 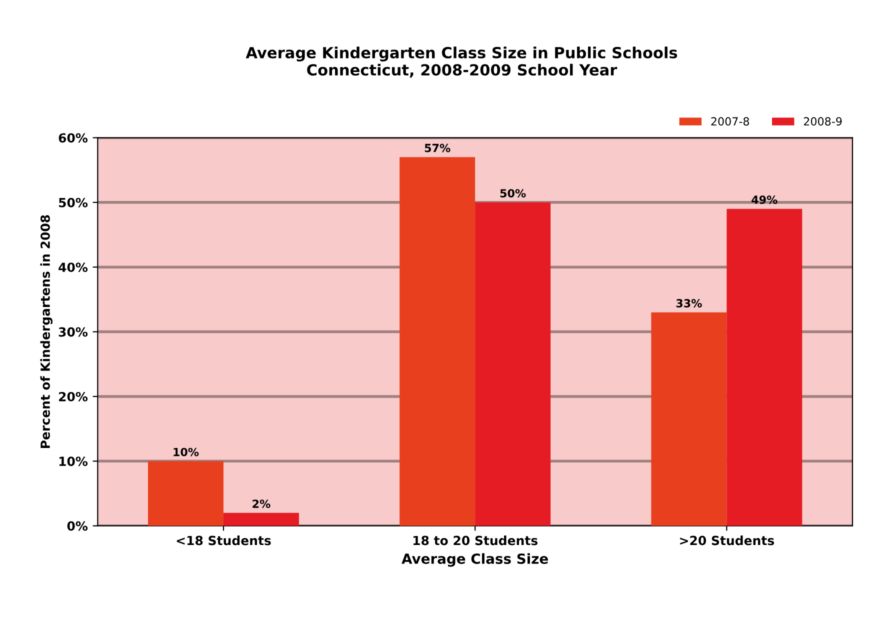 I want to click on data-label: 10%, so click(x=186, y=452).